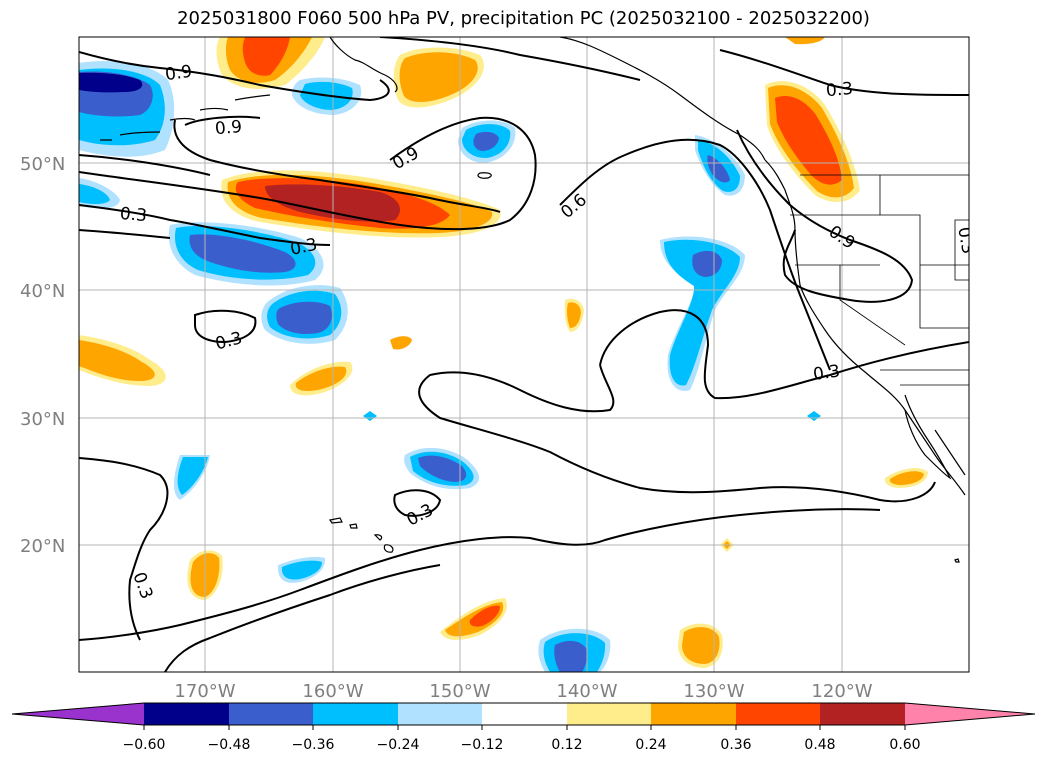 This screenshot has height=765, width=1047. Describe the element at coordinates (42, 419) in the screenshot. I see `lat-label-30n: 30°N` at that location.